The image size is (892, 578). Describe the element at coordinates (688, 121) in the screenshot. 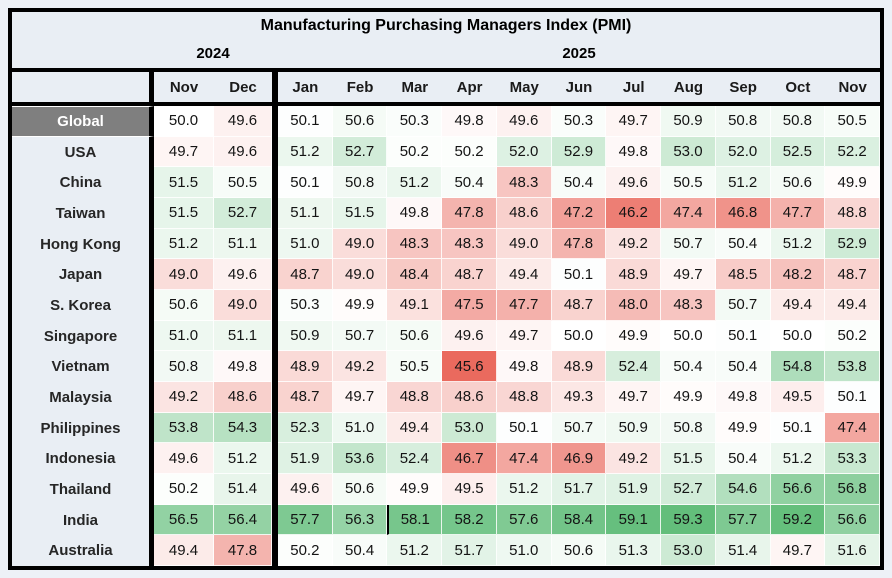

I see `pmi-cell: 50.9` at that location.